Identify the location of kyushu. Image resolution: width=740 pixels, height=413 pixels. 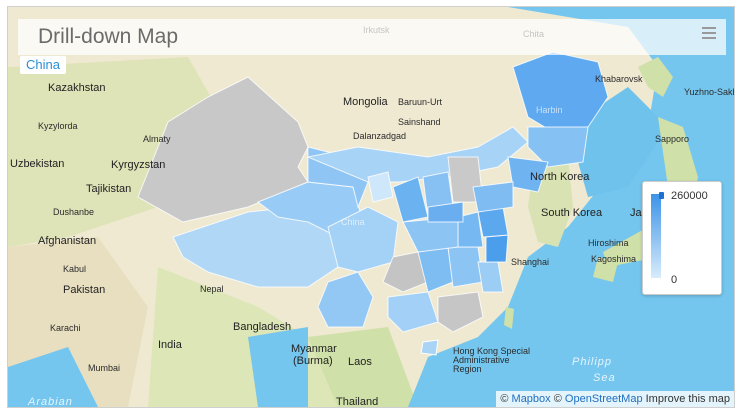
(605, 269).